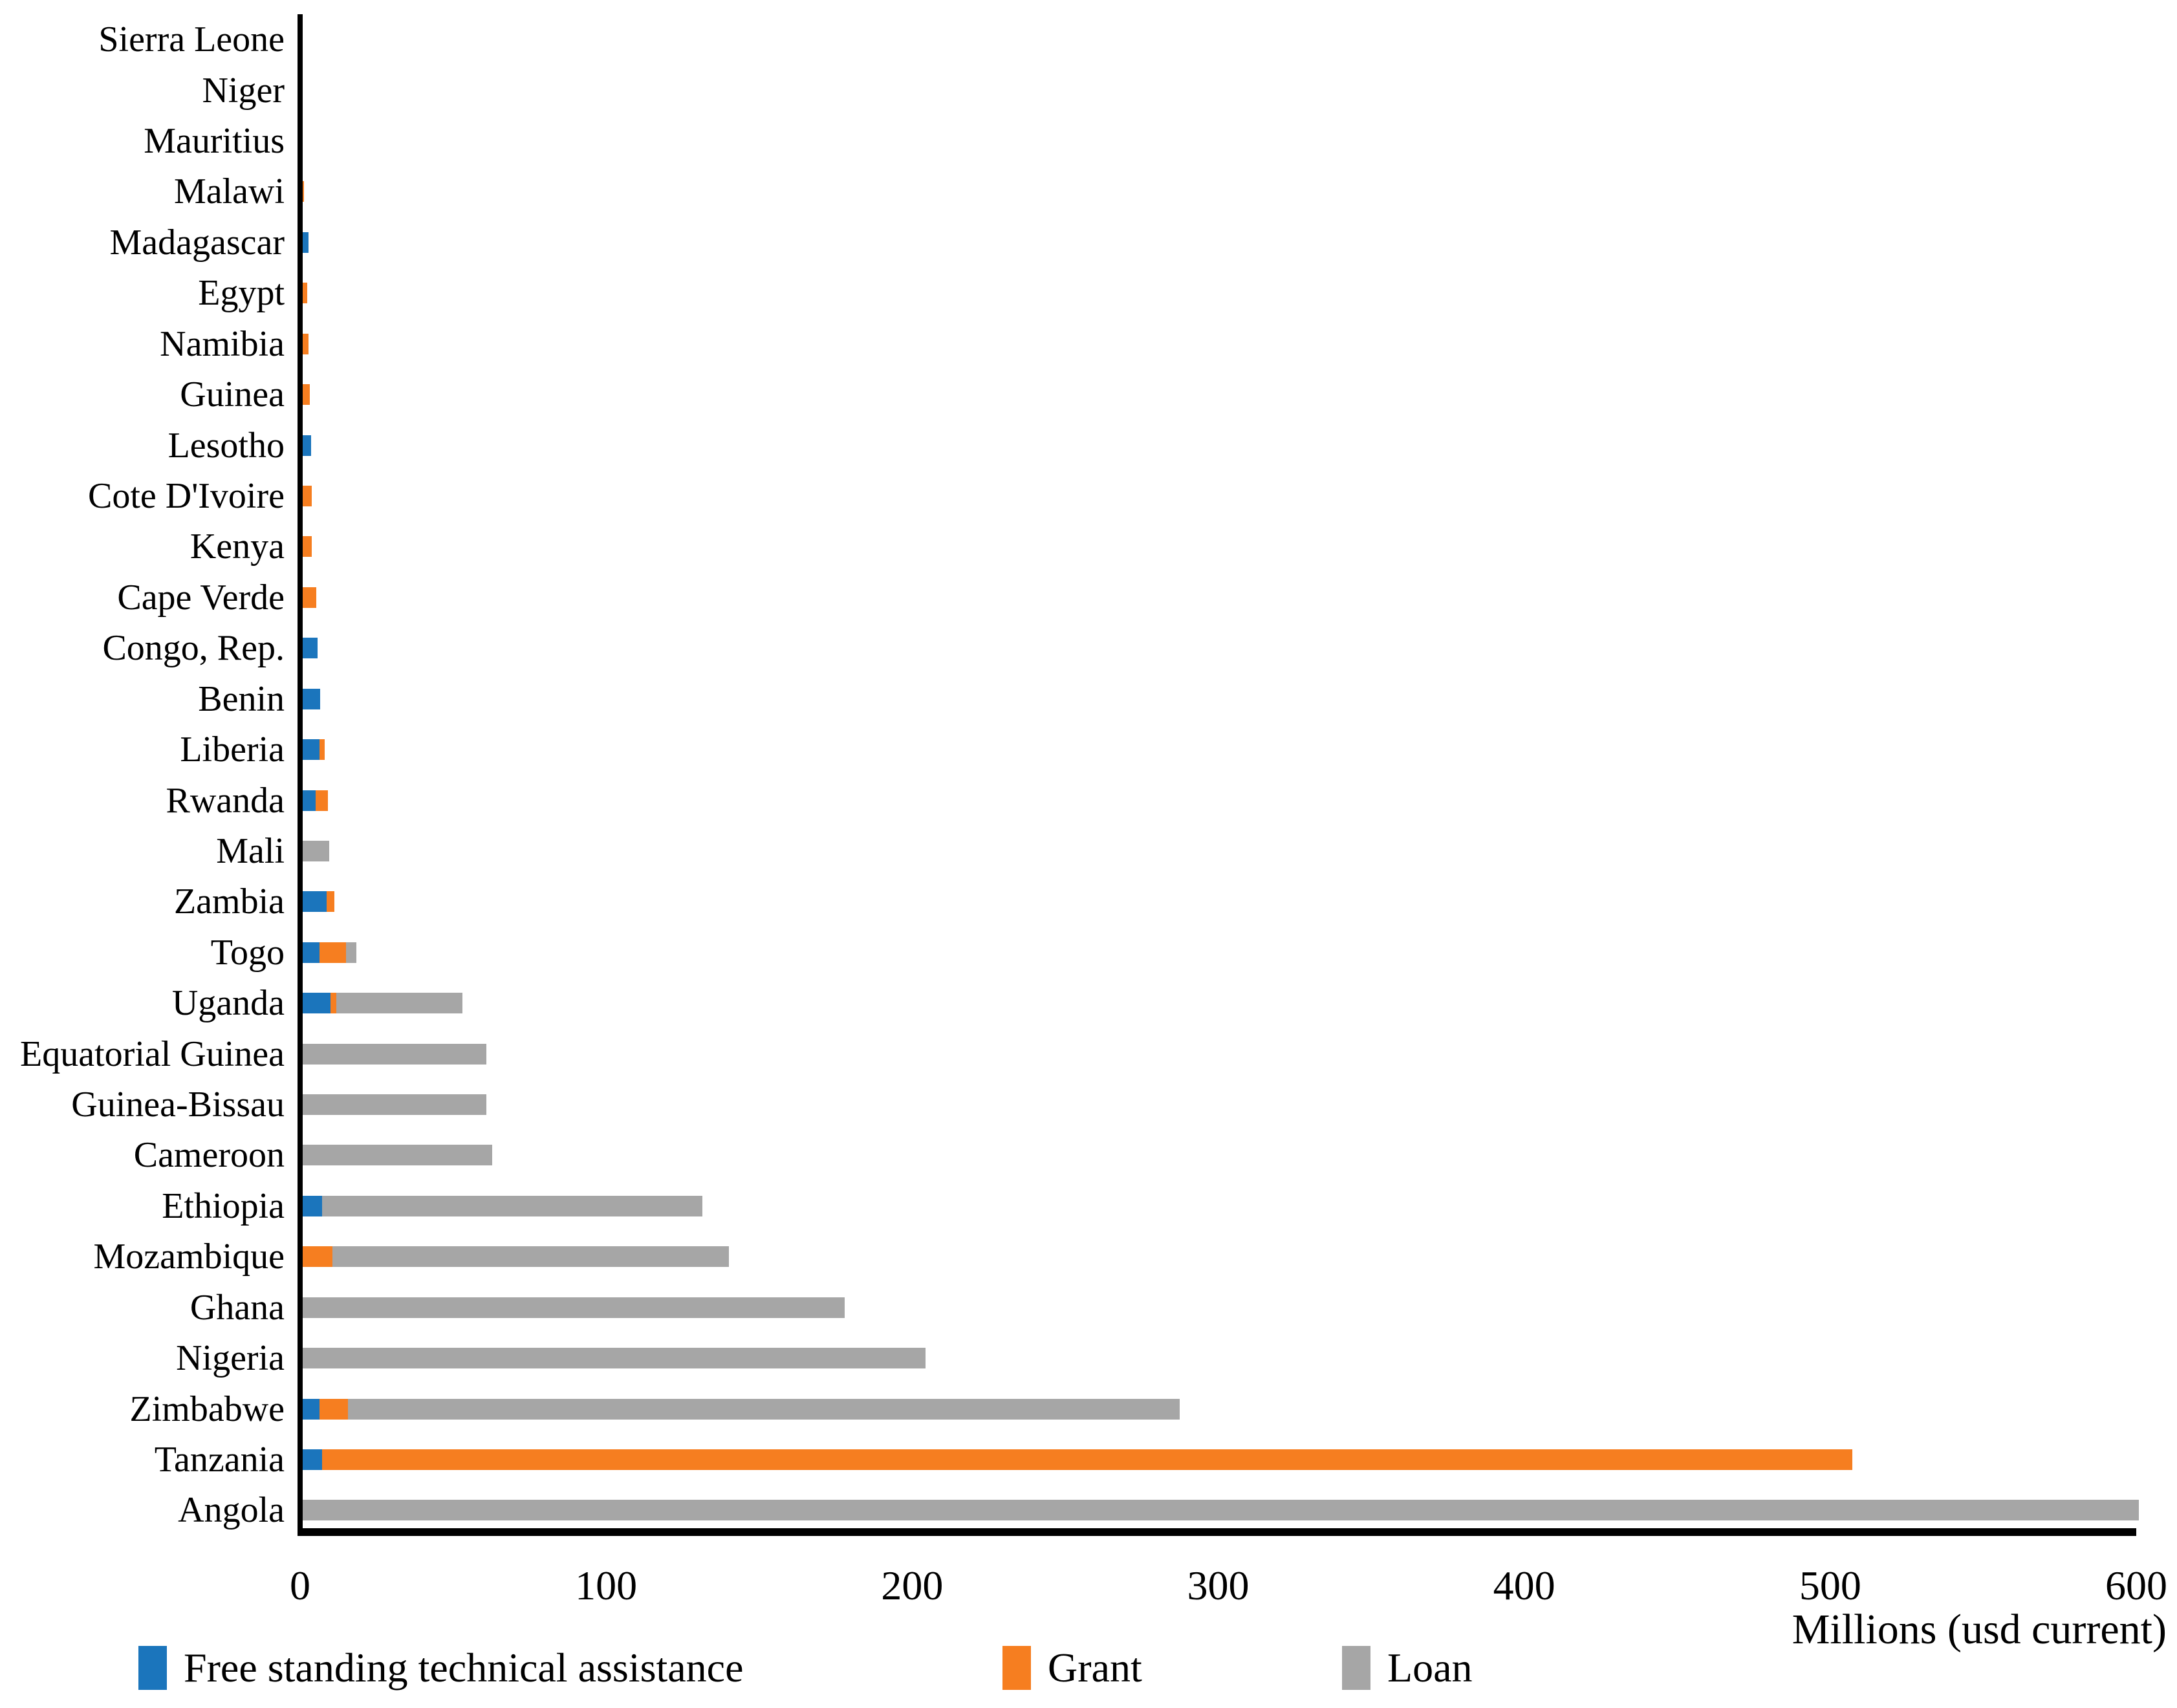 The image size is (2177, 1708). I want to click on legend-item: Free standing technical assistance, so click(440, 1668).